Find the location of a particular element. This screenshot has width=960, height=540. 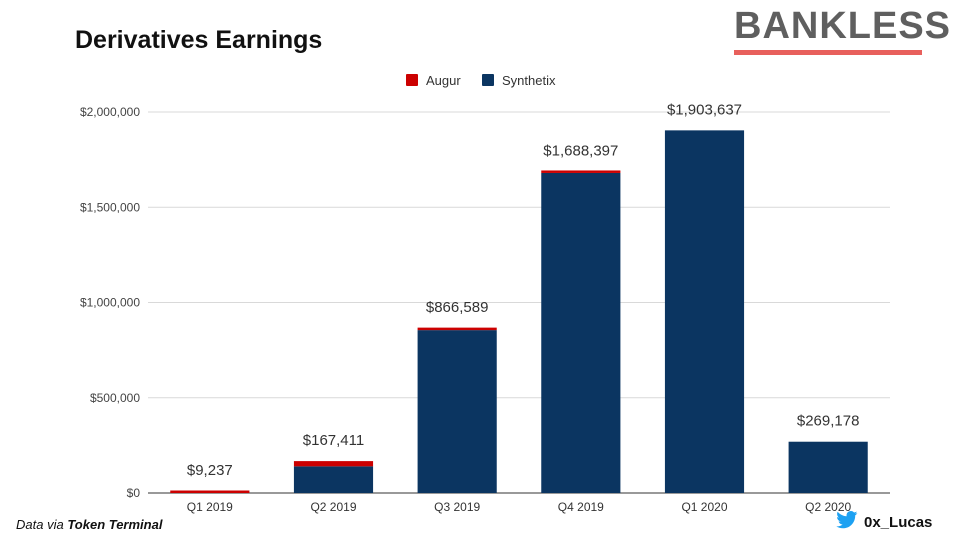

source-prefix: Data via is located at coordinates (40, 524).